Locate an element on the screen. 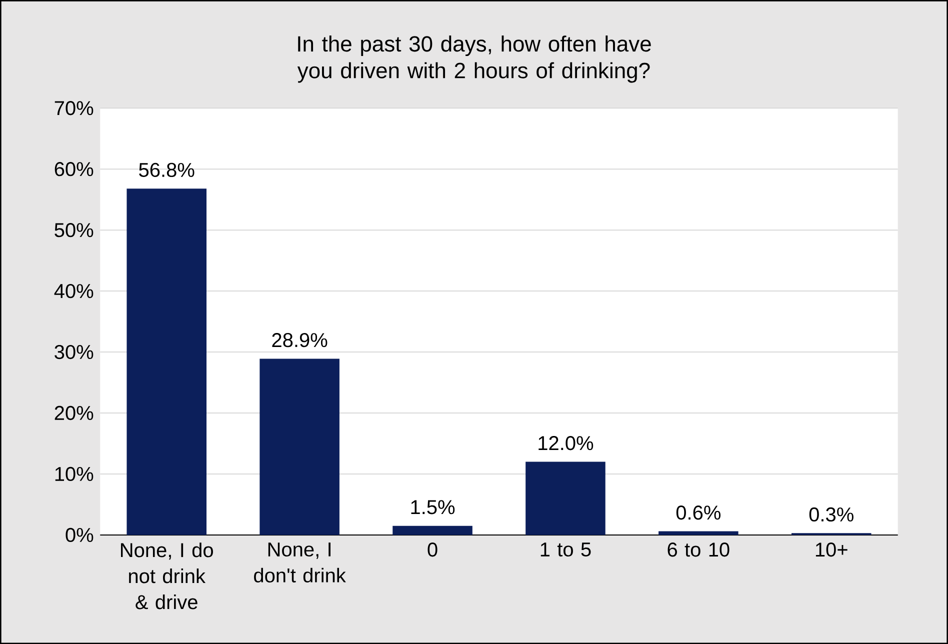 Image resolution: width=948 pixels, height=644 pixels. x-tick-label: 6 to 10 is located at coordinates (699, 549).